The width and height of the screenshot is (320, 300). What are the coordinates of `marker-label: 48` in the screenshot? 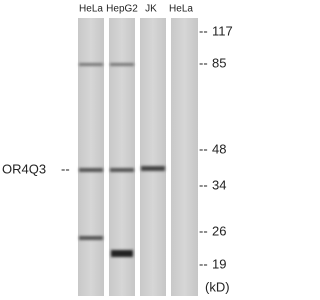 It's located at (219, 148).